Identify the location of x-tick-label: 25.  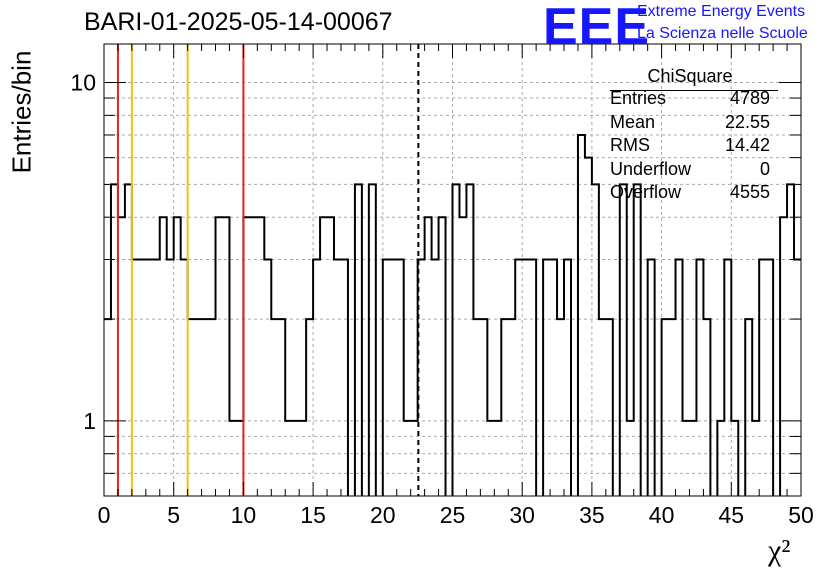
(453, 515).